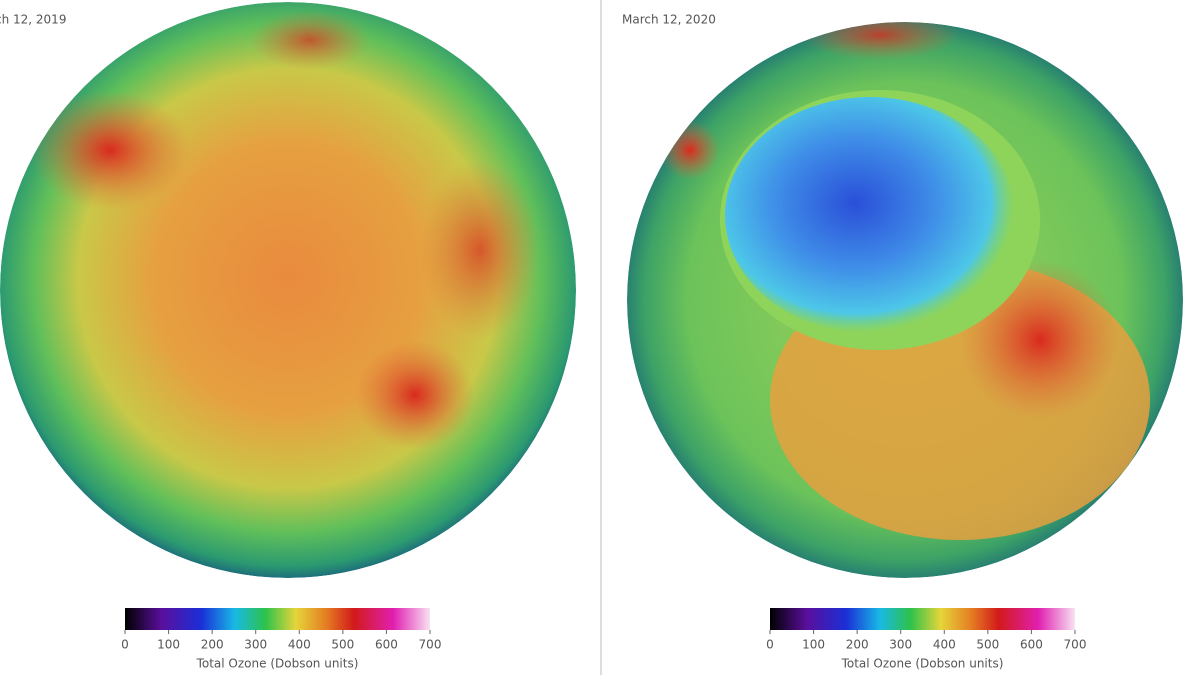  Describe the element at coordinates (33, 20) in the screenshot. I see `date-label: ch 12, 2019` at that location.